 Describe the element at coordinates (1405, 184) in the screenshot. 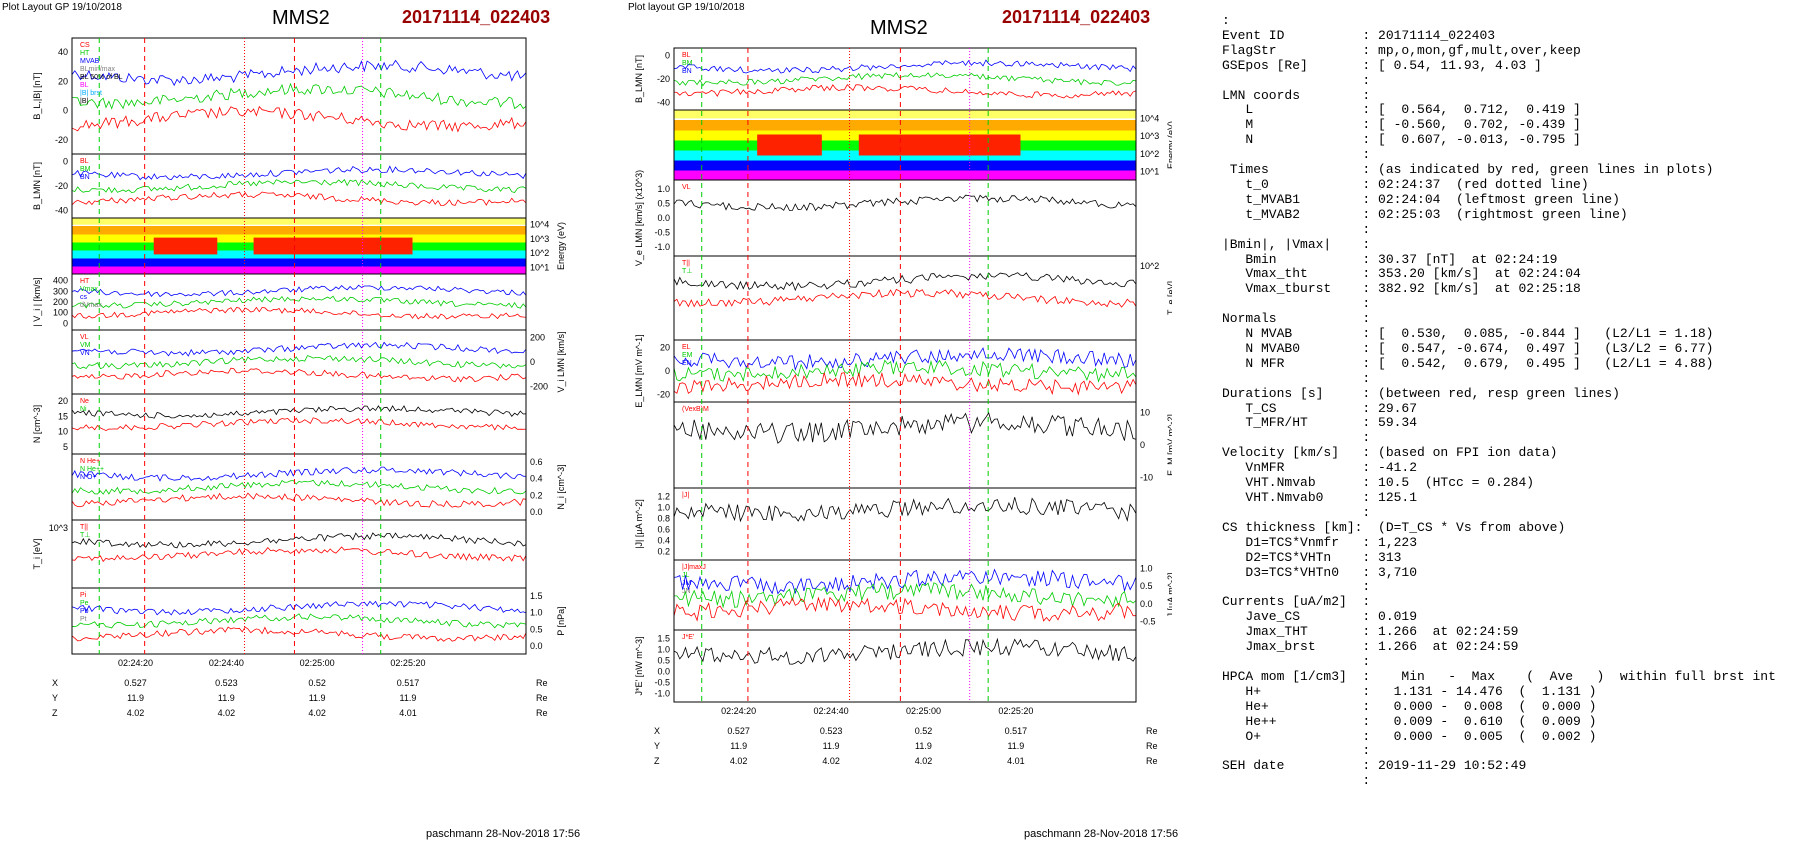

I see `param-line: t_0 : 02:24:37 (red dotted line)` at that location.